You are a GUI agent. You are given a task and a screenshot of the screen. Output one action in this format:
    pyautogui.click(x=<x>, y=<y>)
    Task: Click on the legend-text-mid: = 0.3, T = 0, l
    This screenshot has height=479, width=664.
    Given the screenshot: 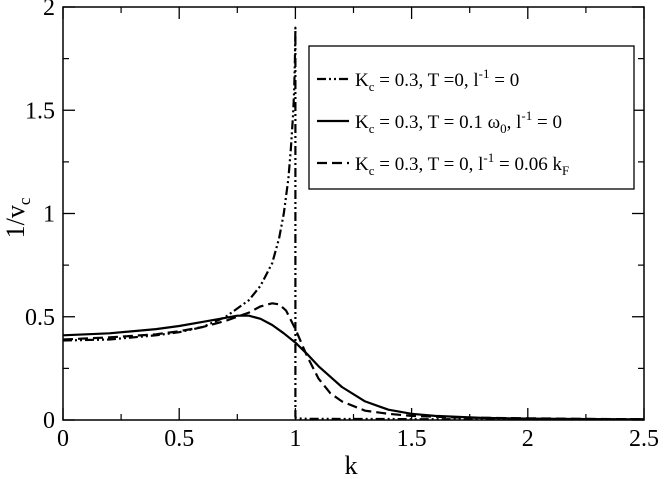 What is the action you would take?
    pyautogui.click(x=429, y=164)
    